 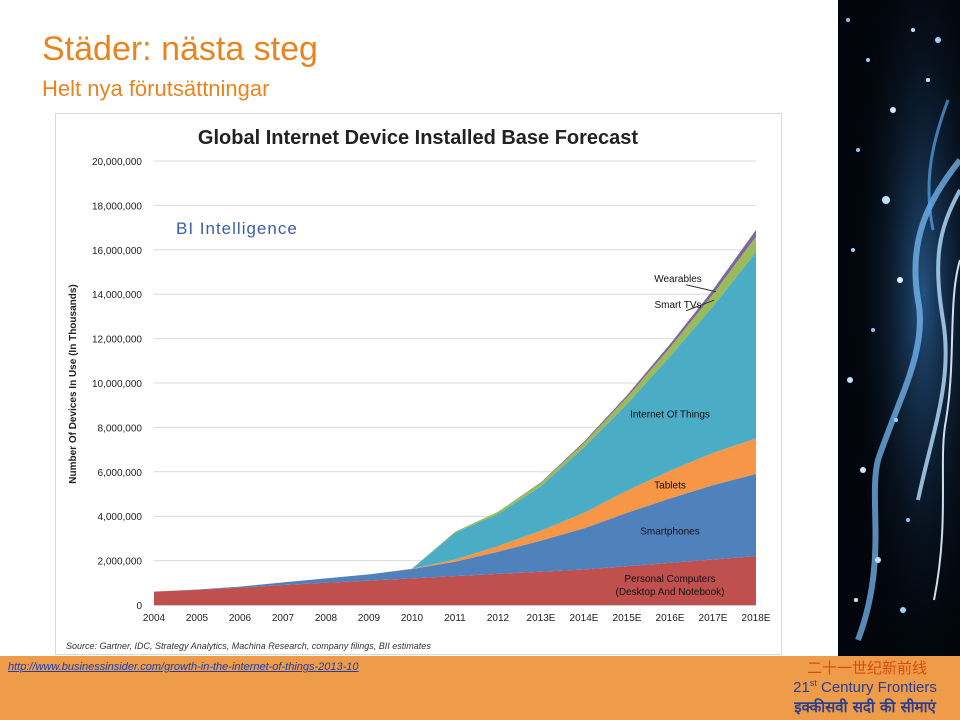 What do you see at coordinates (197, 618) in the screenshot?
I see `x-tick-label: 2005` at bounding box center [197, 618].